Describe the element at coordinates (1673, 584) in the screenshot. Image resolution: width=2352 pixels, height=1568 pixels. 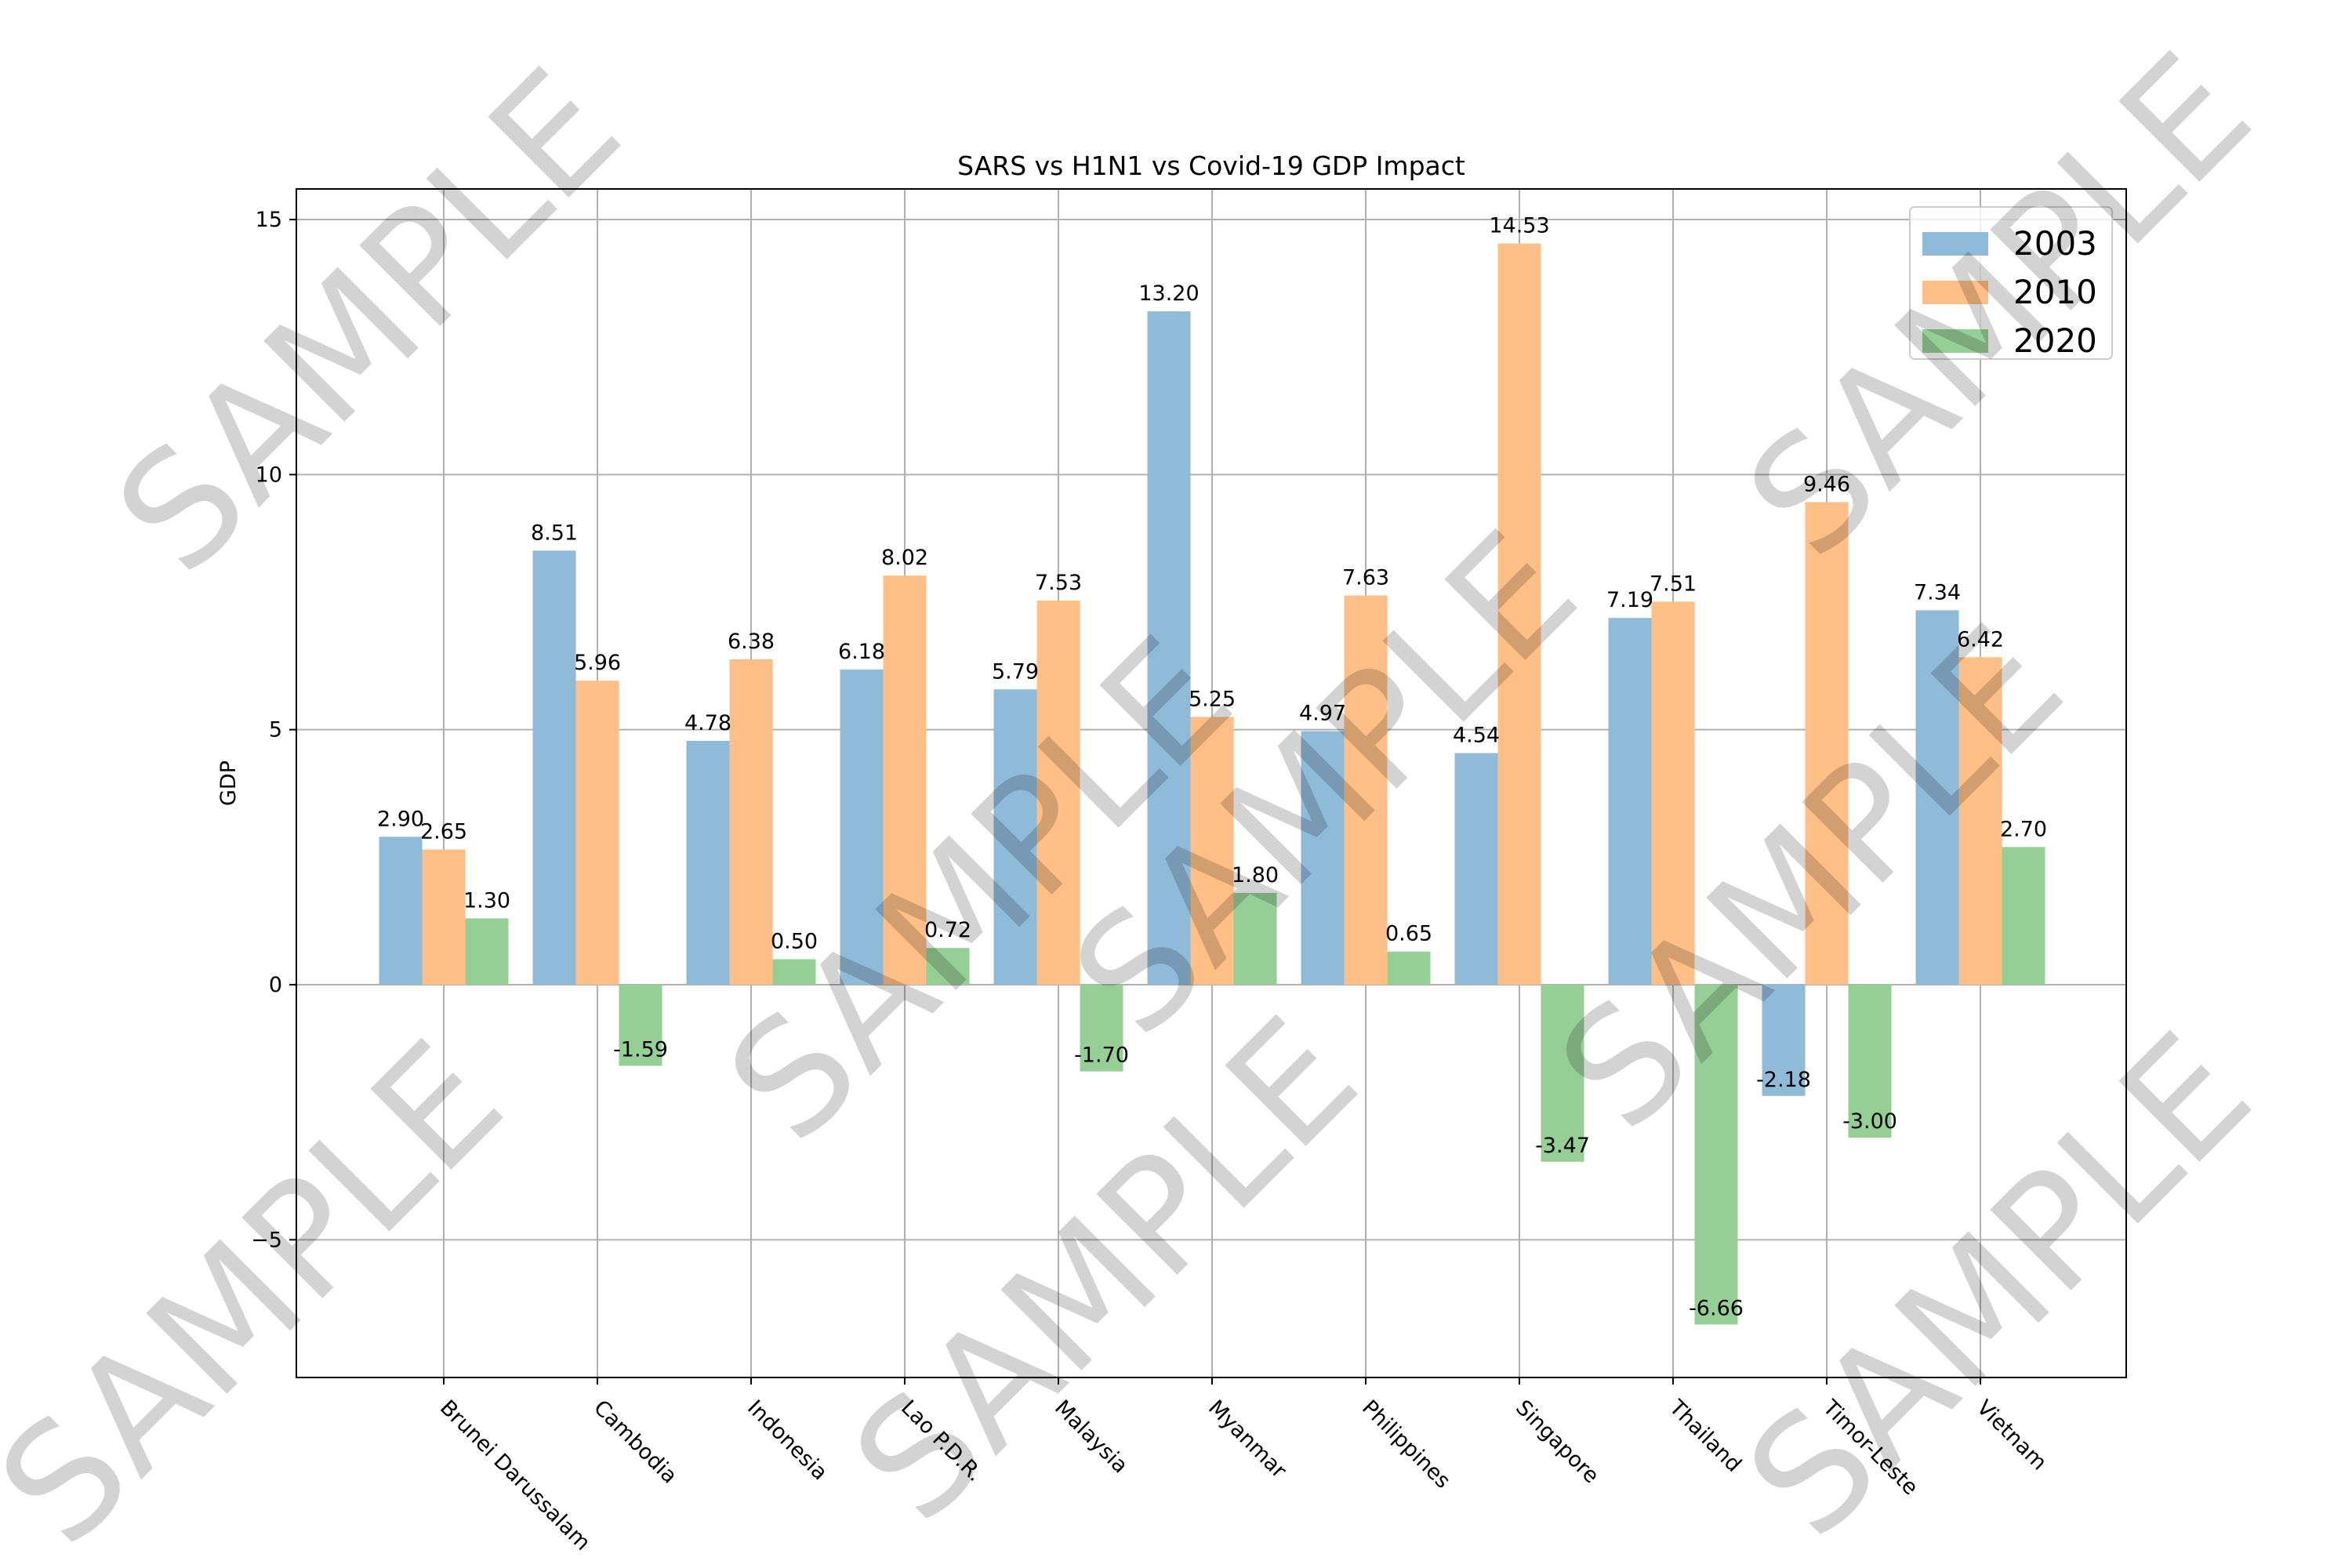
I see `data-label: 7.51` at that location.